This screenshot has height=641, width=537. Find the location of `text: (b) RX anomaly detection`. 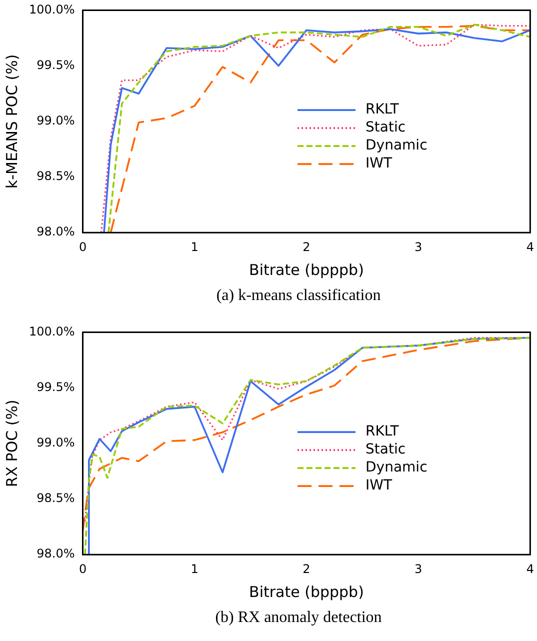

text: (b) RX anomaly detection is located at coordinates (298, 618).